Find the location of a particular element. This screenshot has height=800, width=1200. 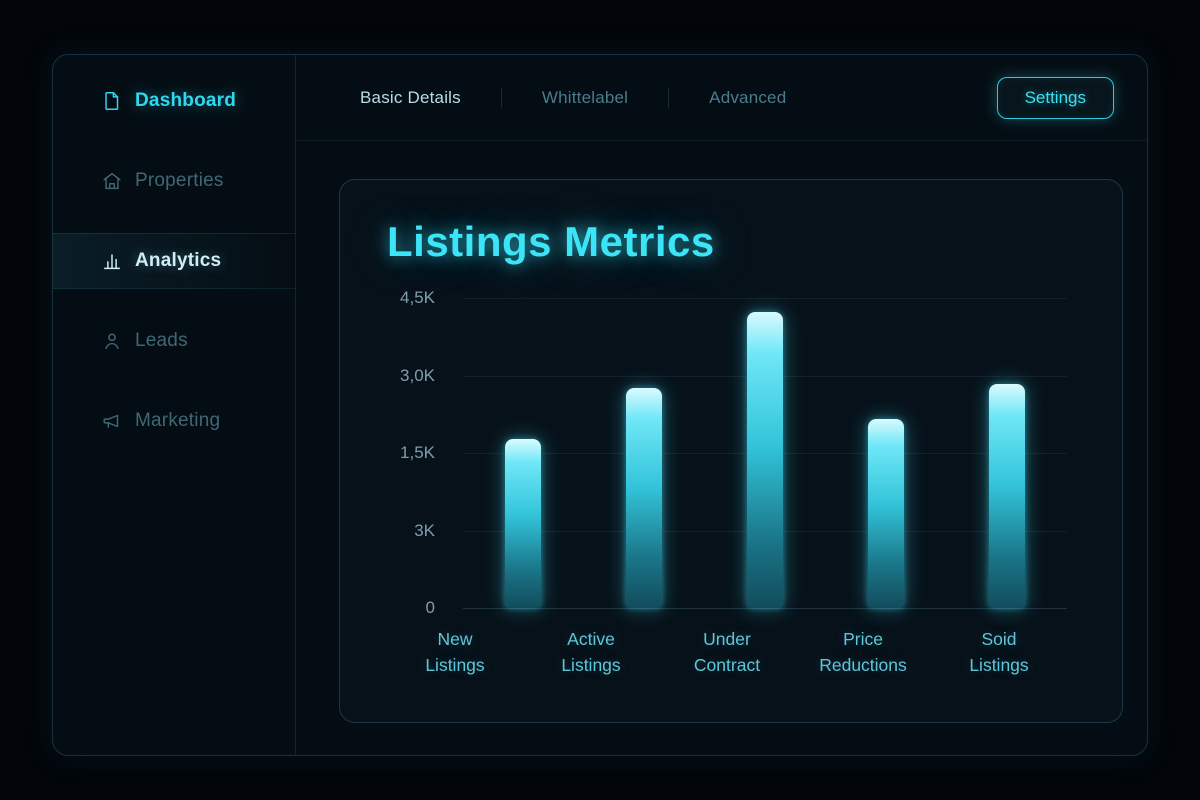

gridline-baseline is located at coordinates (765, 608).